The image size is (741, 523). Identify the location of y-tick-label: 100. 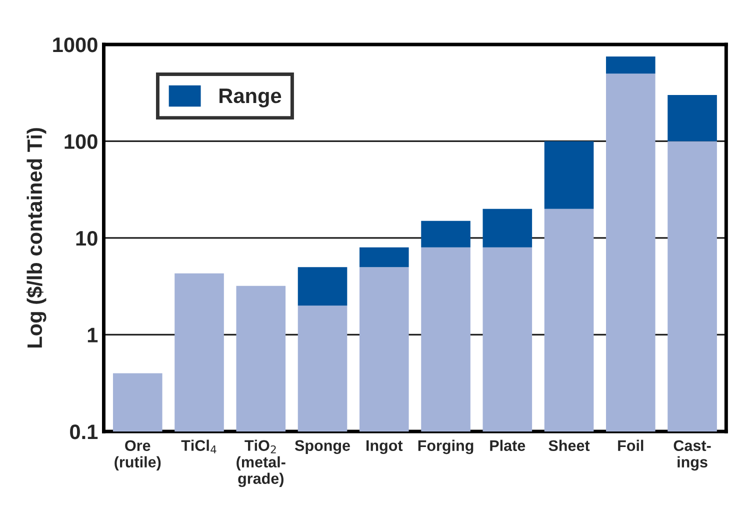
(81, 141).